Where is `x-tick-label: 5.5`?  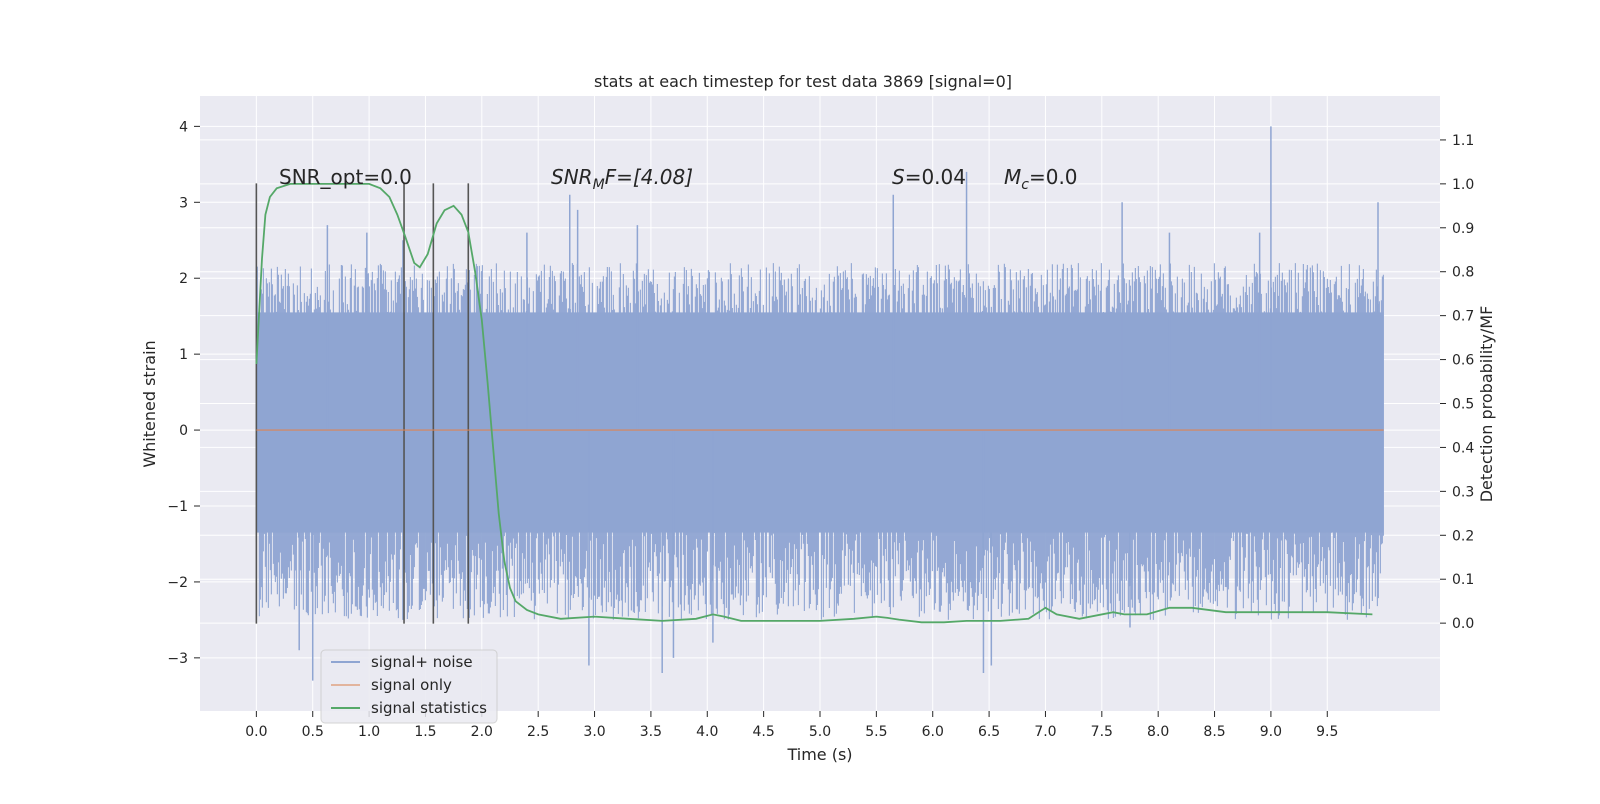 x-tick-label: 5.5 is located at coordinates (876, 732).